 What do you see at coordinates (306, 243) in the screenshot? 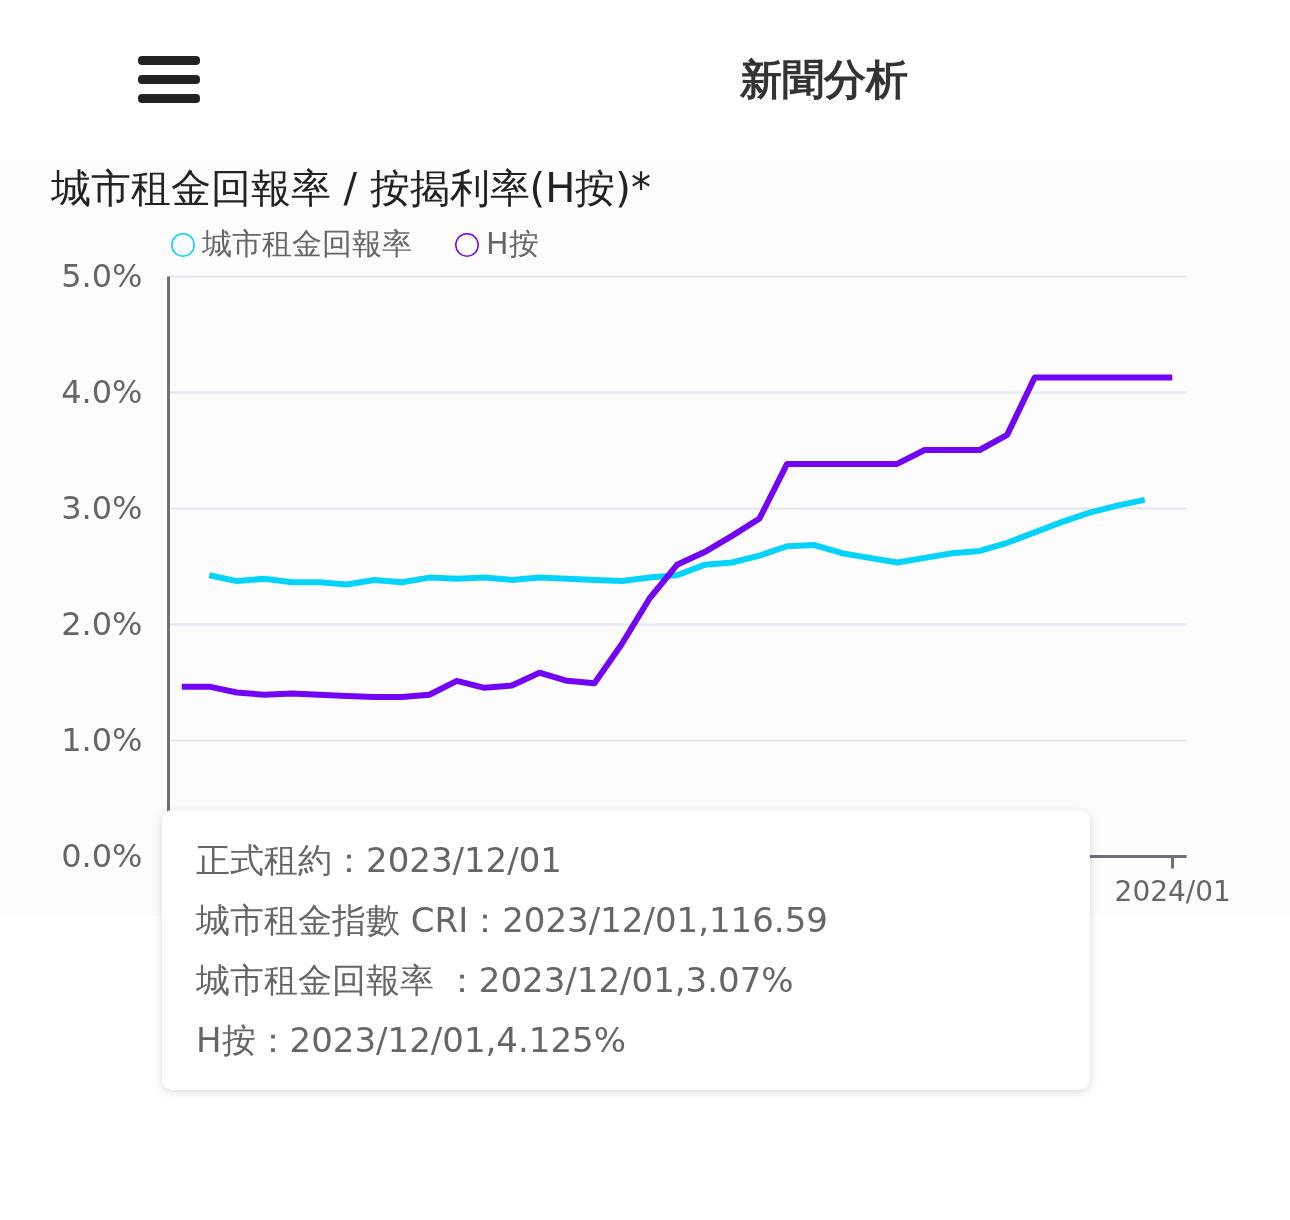
I see `legend-label: 城市租金回報率` at bounding box center [306, 243].